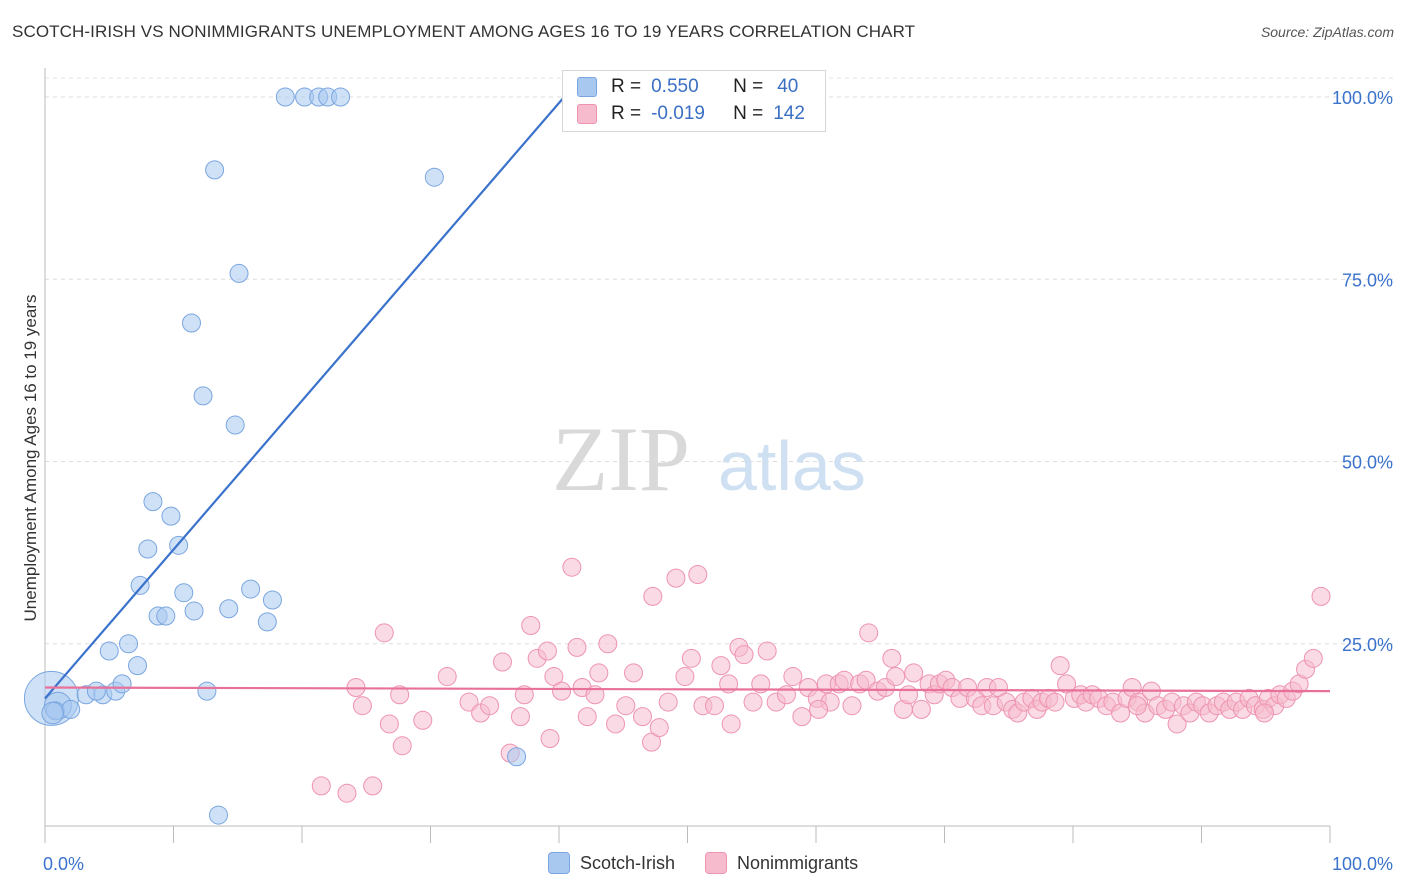 Image resolution: width=1406 pixels, height=892 pixels. I want to click on bottom-legend-label: Scotch-Irish, so click(628, 862).